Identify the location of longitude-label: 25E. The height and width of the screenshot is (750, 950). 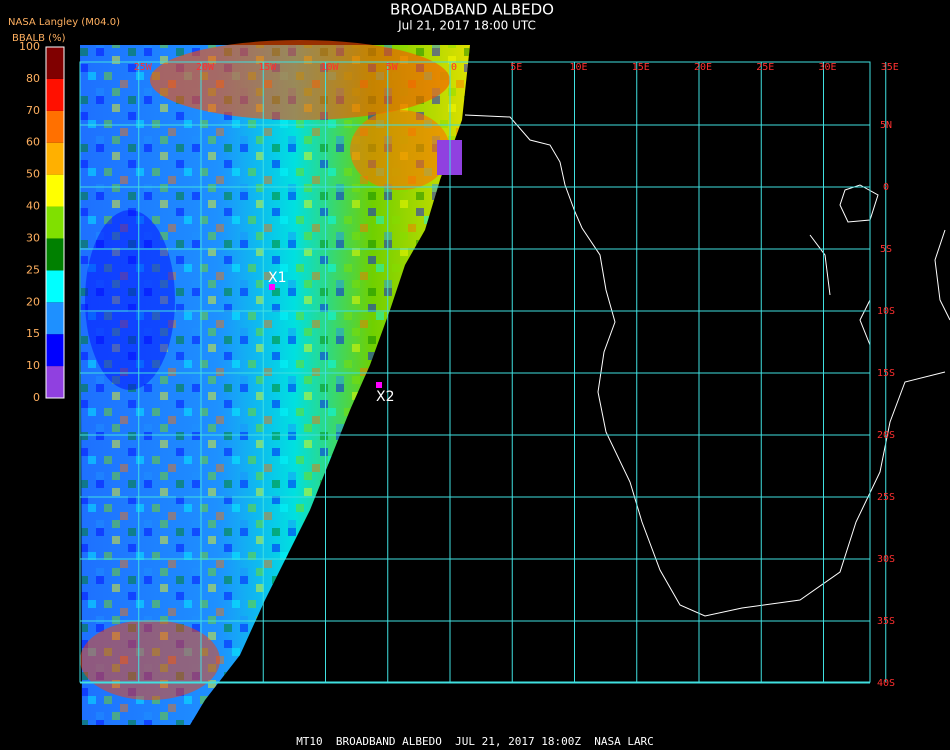
(765, 67).